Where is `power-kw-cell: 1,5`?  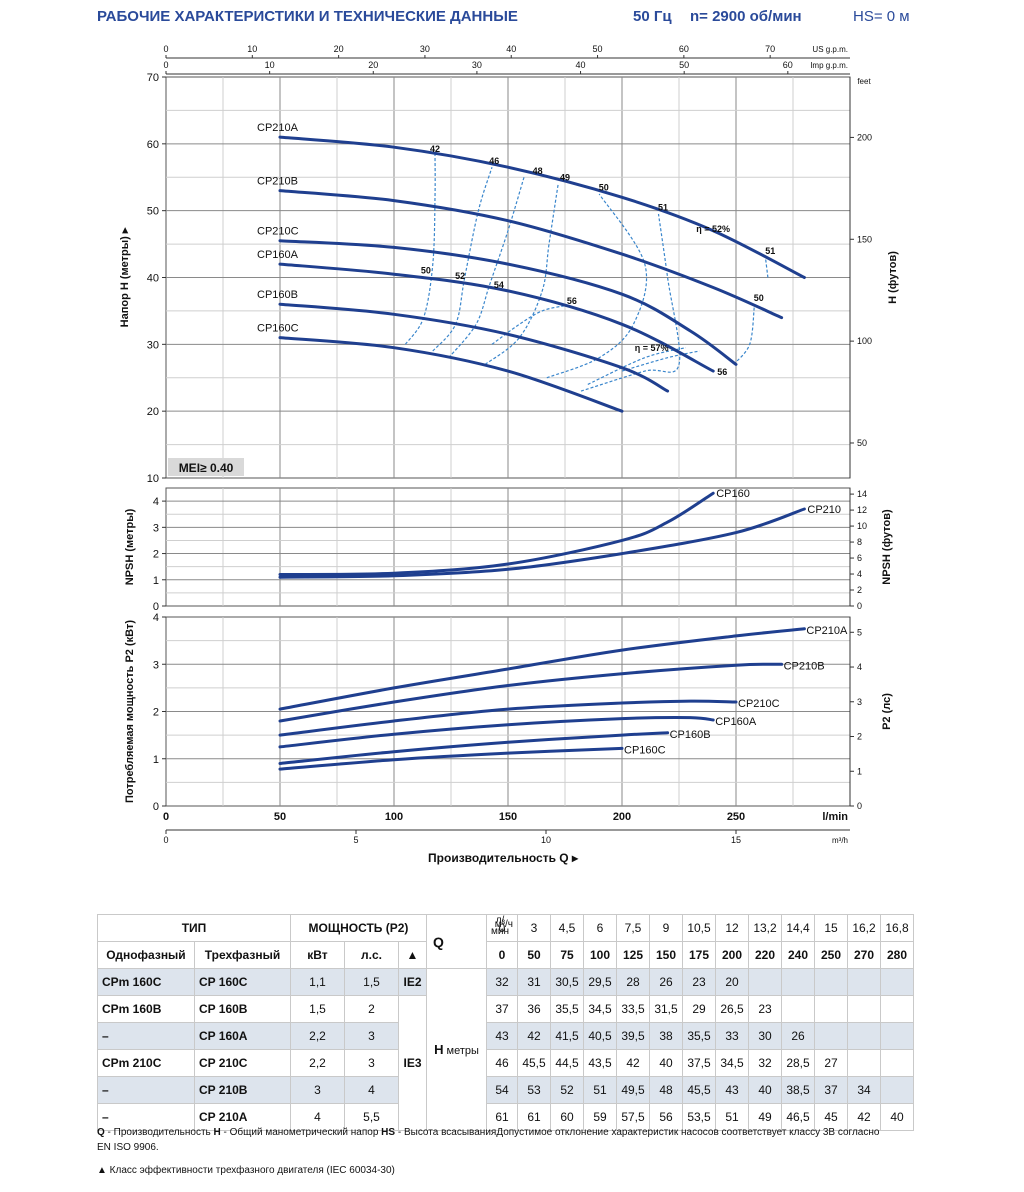
power-kw-cell: 1,5 is located at coordinates (317, 1009).